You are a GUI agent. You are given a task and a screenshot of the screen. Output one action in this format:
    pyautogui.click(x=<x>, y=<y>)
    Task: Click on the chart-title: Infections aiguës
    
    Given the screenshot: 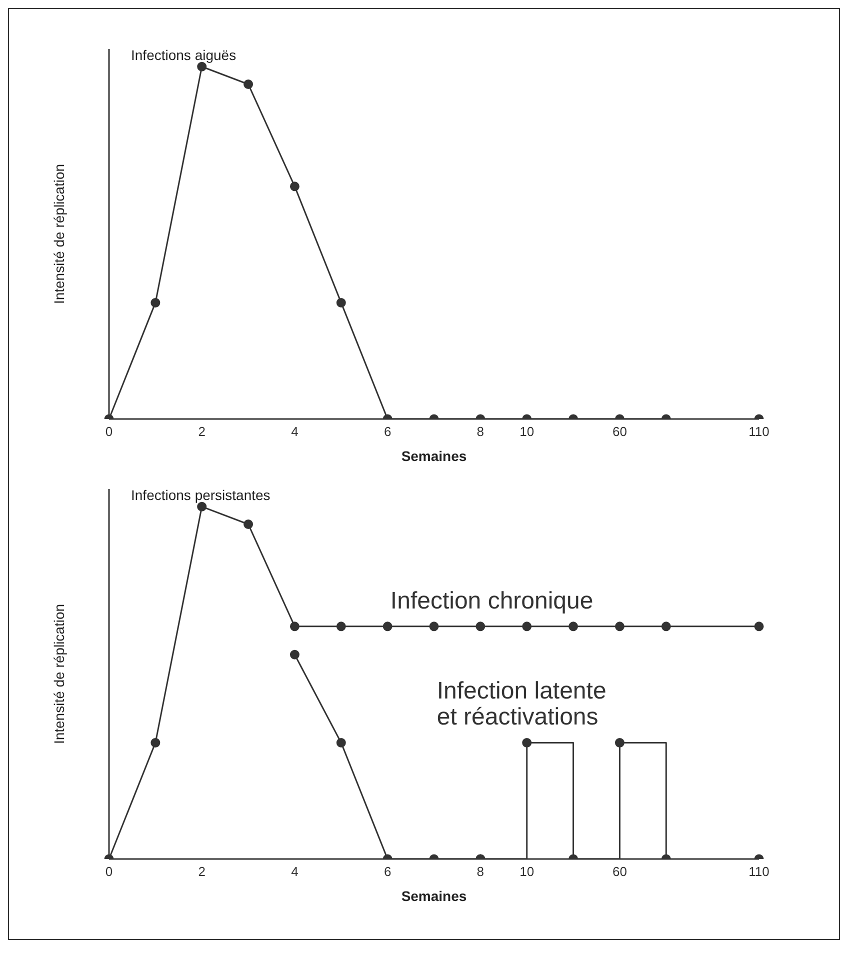 What is the action you would take?
    pyautogui.click(x=183, y=55)
    